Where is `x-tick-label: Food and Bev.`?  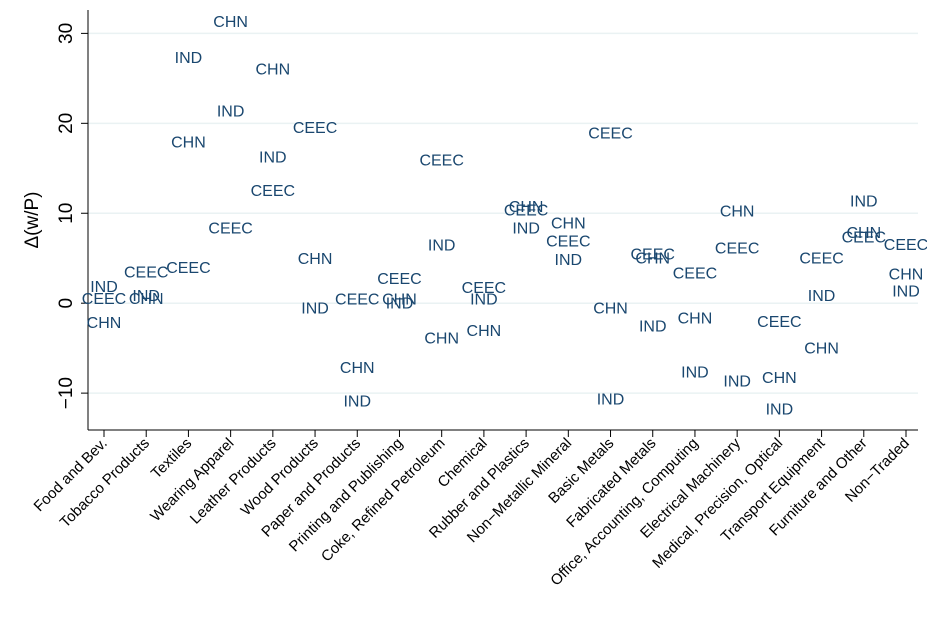
x-tick-label: Food and Bev. is located at coordinates (71, 475).